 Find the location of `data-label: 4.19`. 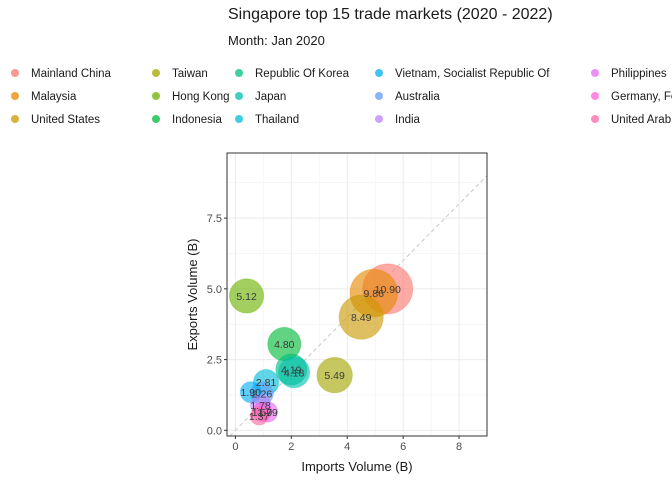

data-label: 4.19 is located at coordinates (291, 370).